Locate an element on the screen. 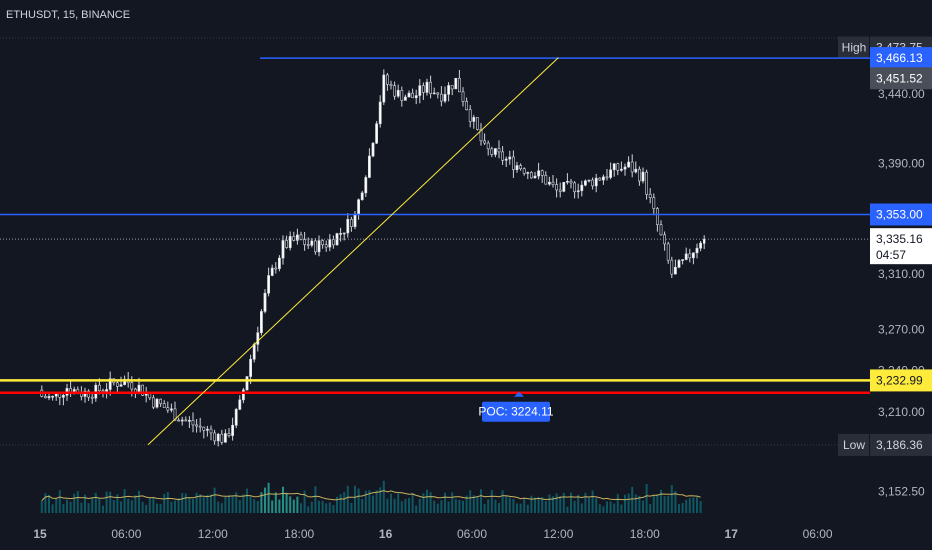 The image size is (932, 550). price-tick-label: 3,210.00 is located at coordinates (901, 412).